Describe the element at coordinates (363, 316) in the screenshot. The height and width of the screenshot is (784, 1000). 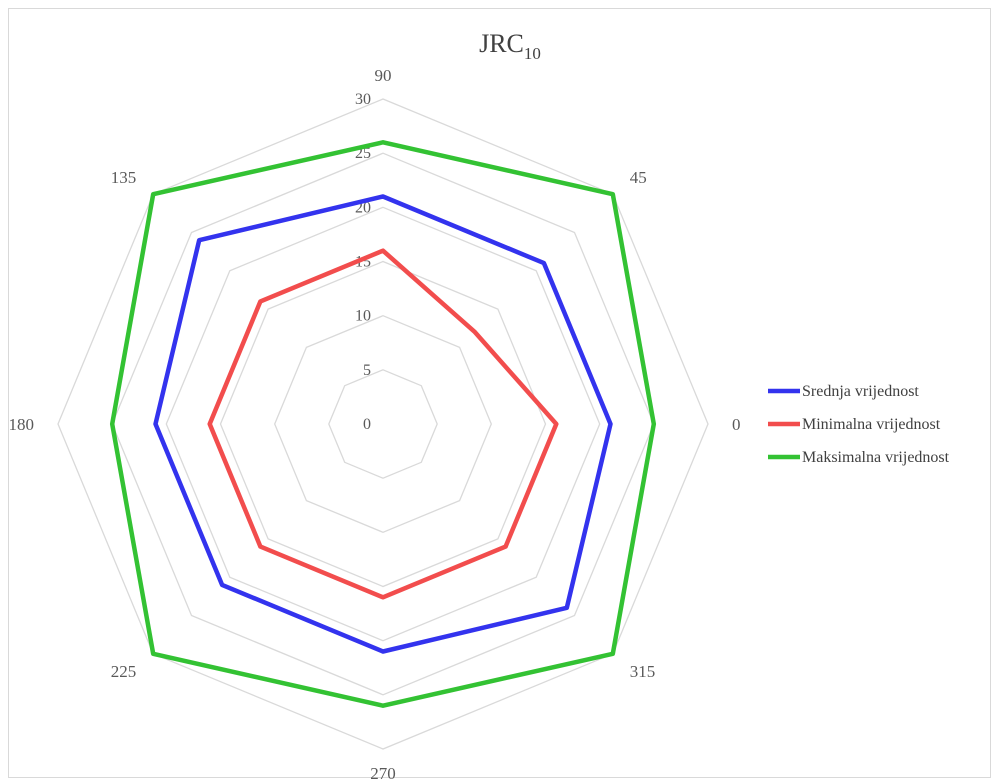
I see `radial-tick-label: 10` at that location.